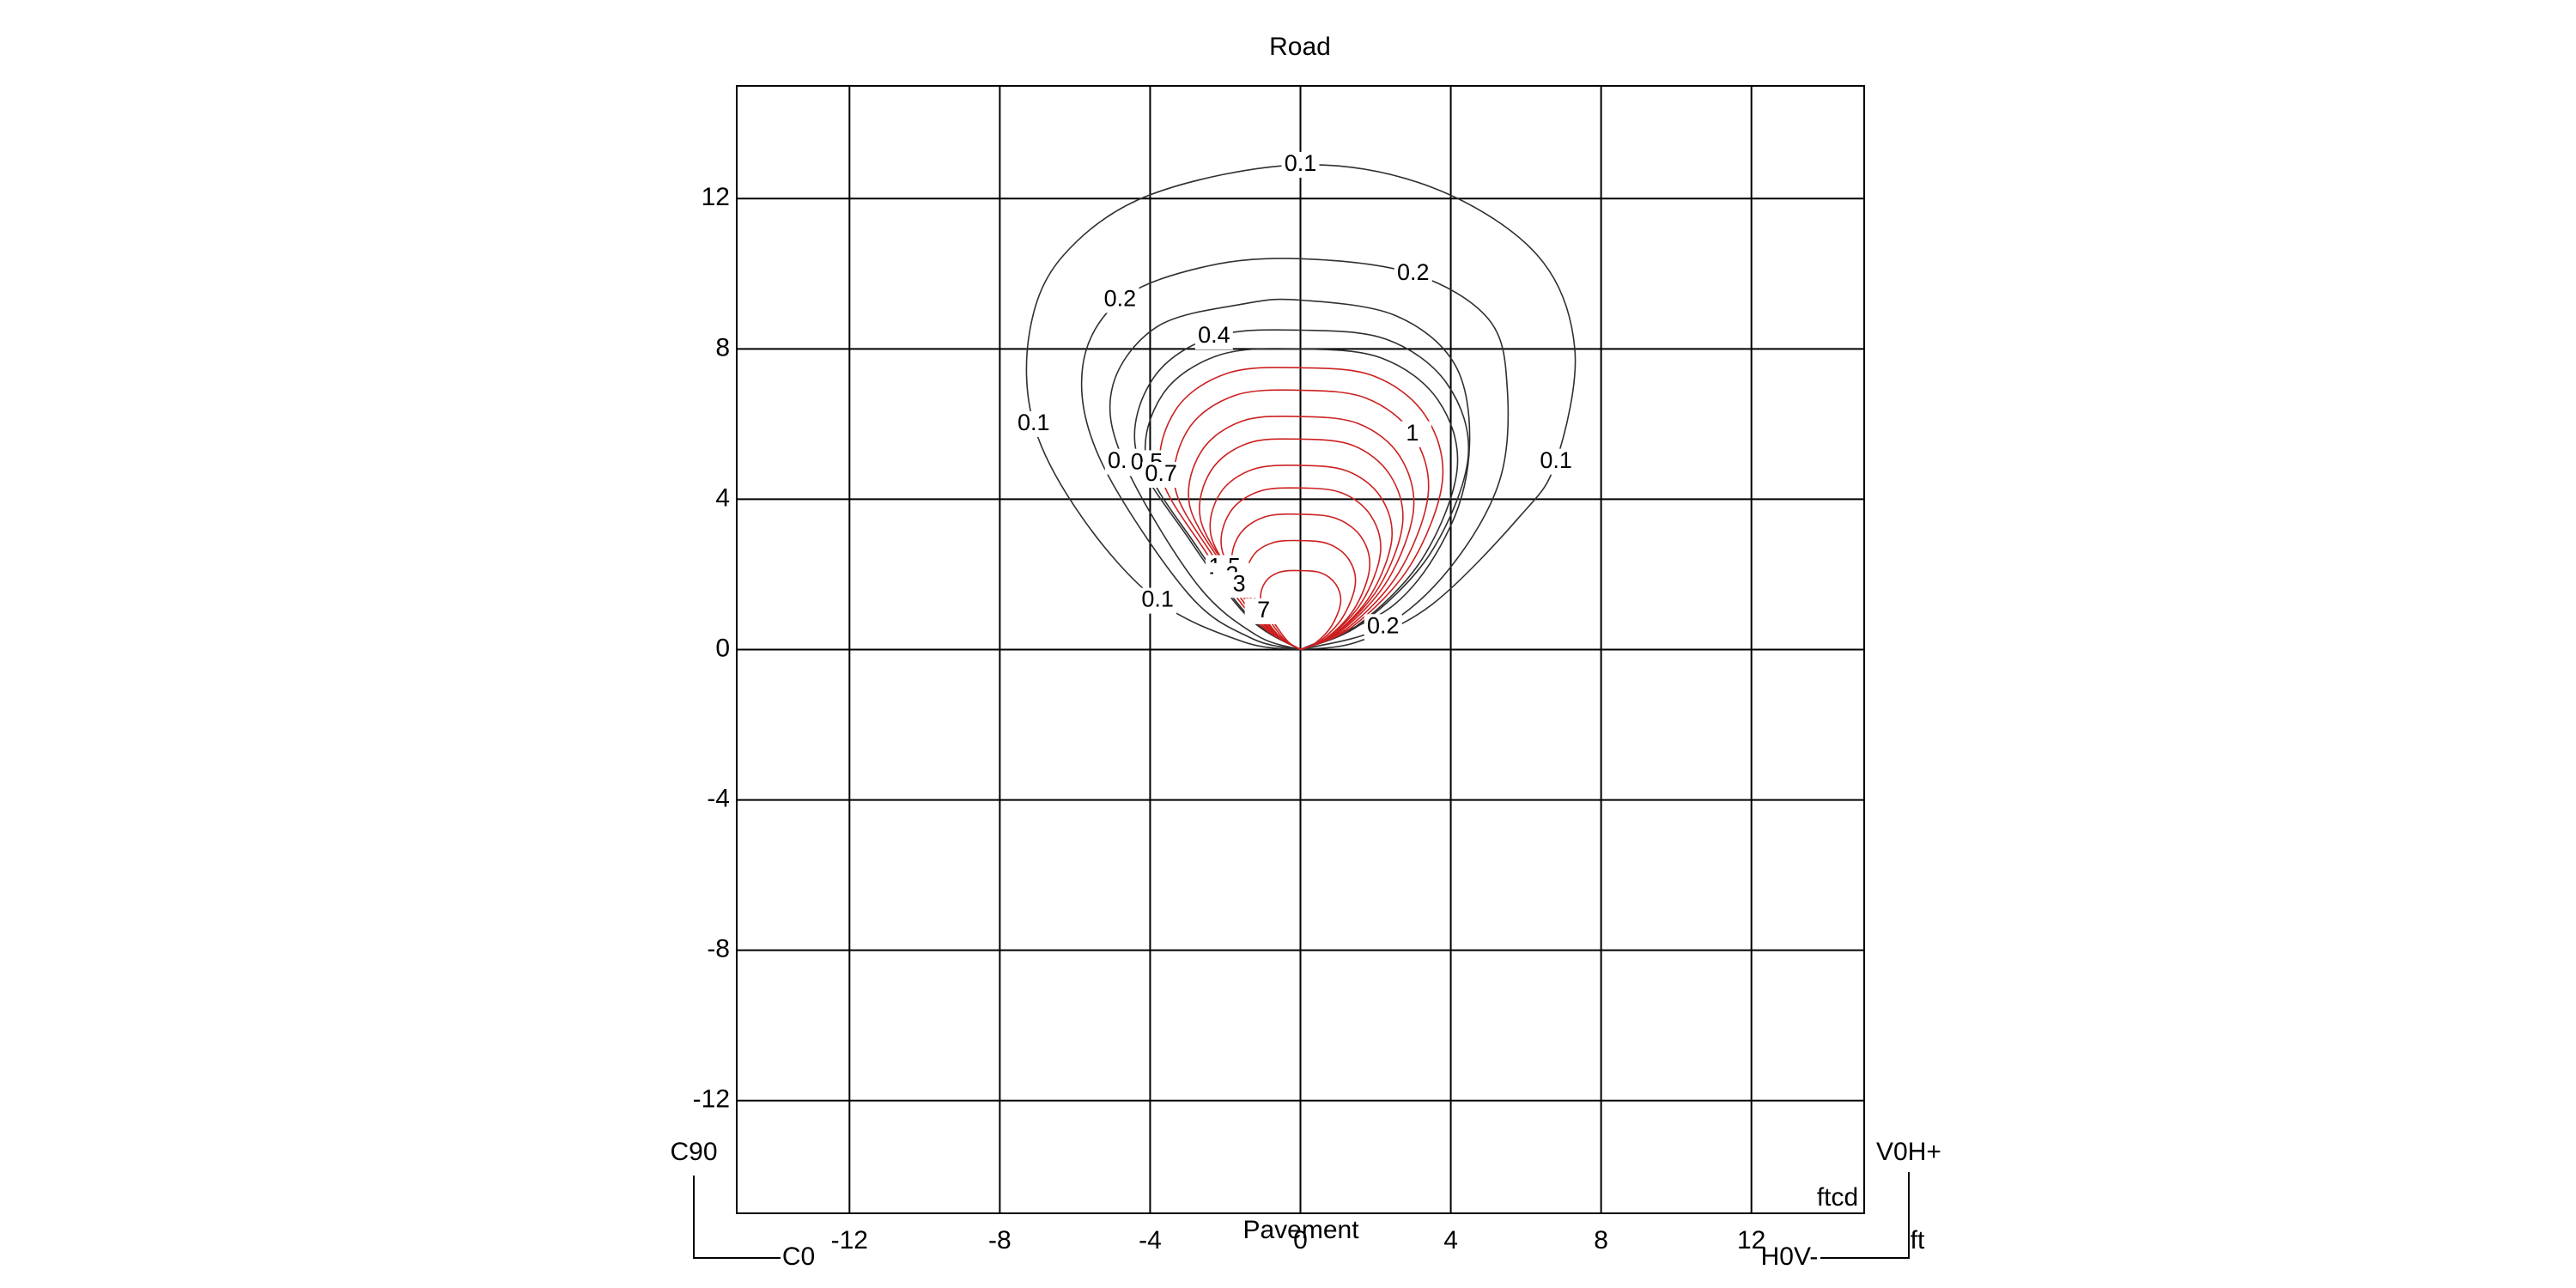 This screenshot has width=2576, height=1288. I want to click on x-tick-label: -8, so click(1000, 1240).